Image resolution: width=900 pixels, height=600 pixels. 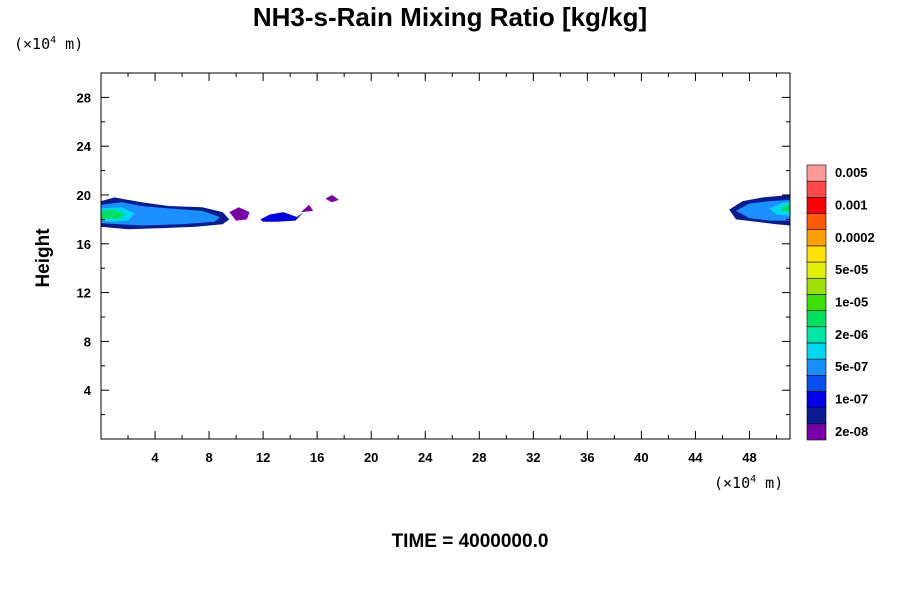 I want to click on y-tick-label: 8, so click(x=87, y=341).